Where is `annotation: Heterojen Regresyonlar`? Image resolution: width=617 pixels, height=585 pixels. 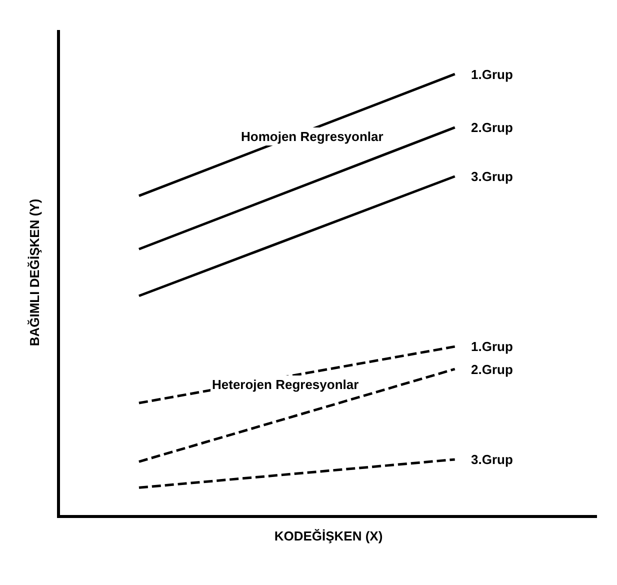 annotation: Heterojen Regresyonlar is located at coordinates (285, 384).